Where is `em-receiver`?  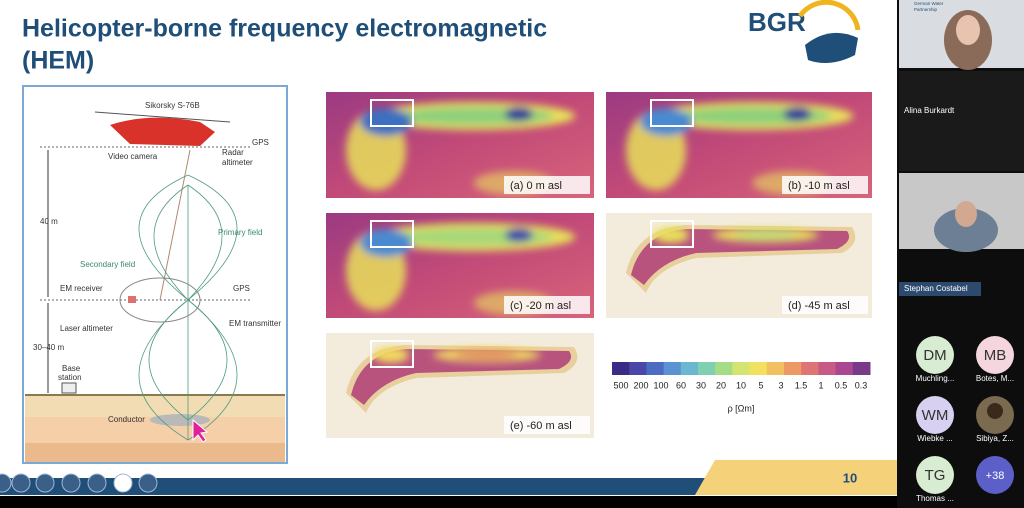 em-receiver is located at coordinates (132, 299).